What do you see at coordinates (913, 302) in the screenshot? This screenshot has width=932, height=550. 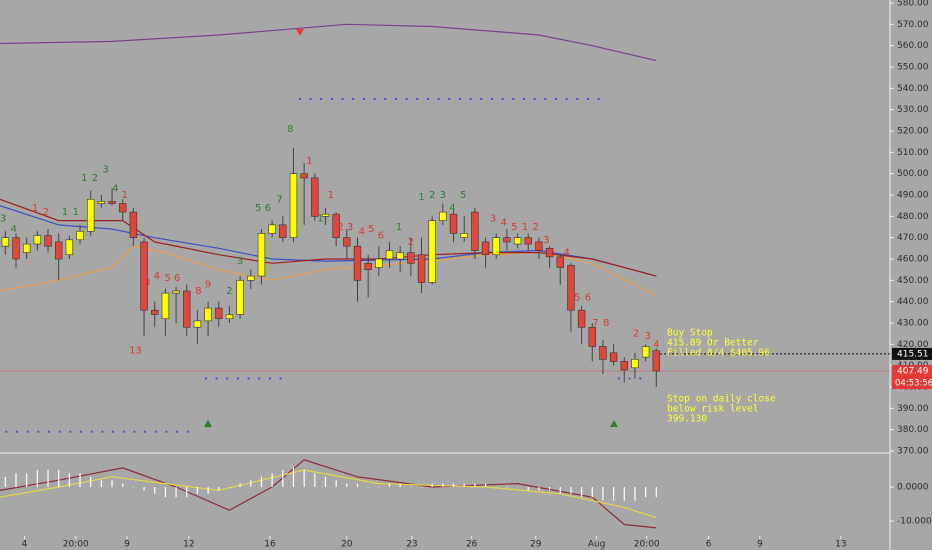 I see `y-tick-label: 440.00` at bounding box center [913, 302].